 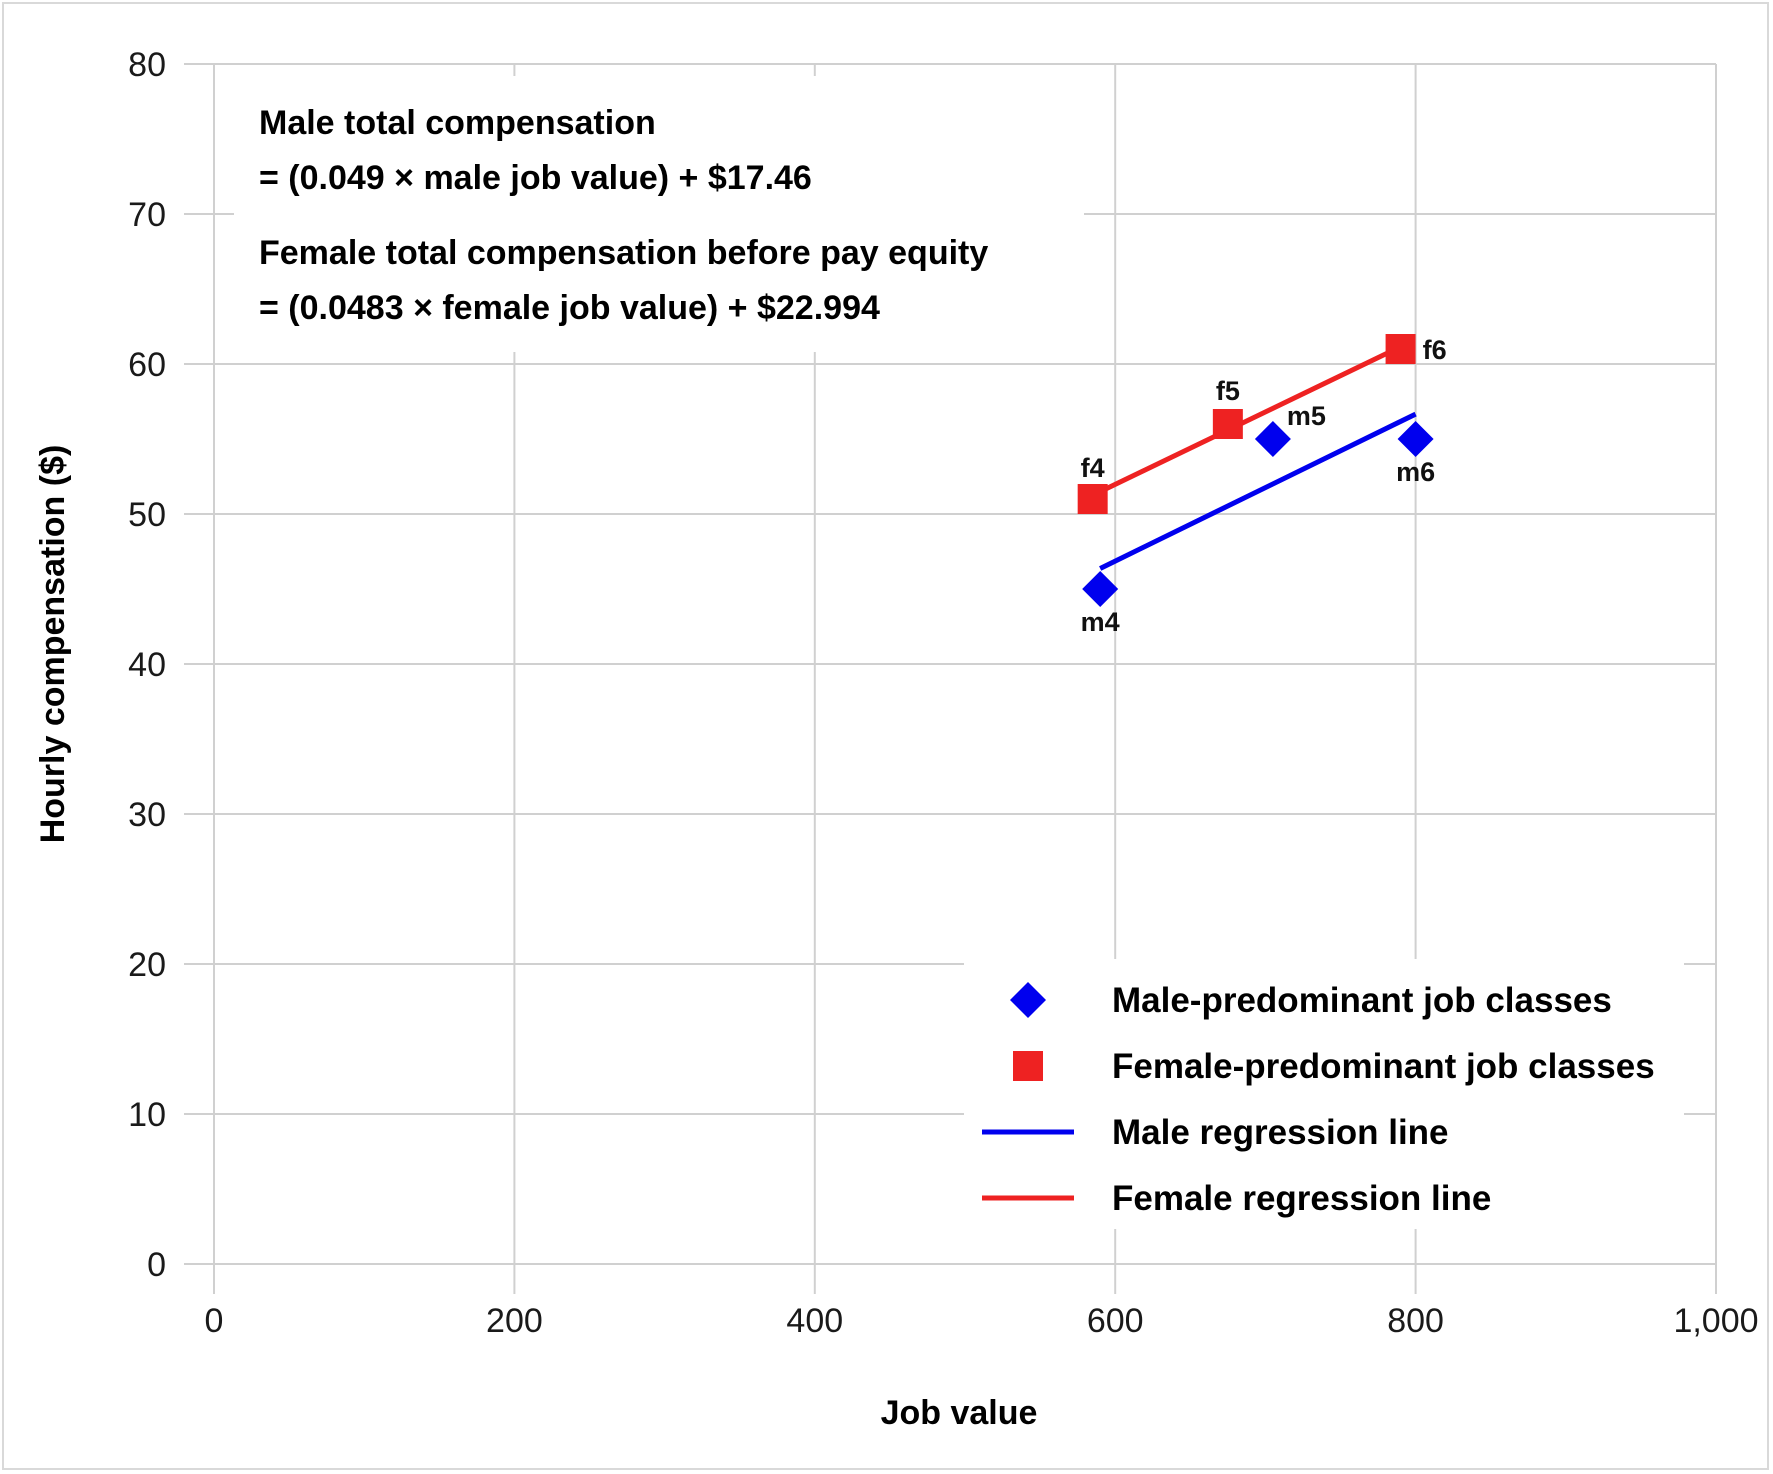 I want to click on female-point-f5, so click(x=1227, y=424).